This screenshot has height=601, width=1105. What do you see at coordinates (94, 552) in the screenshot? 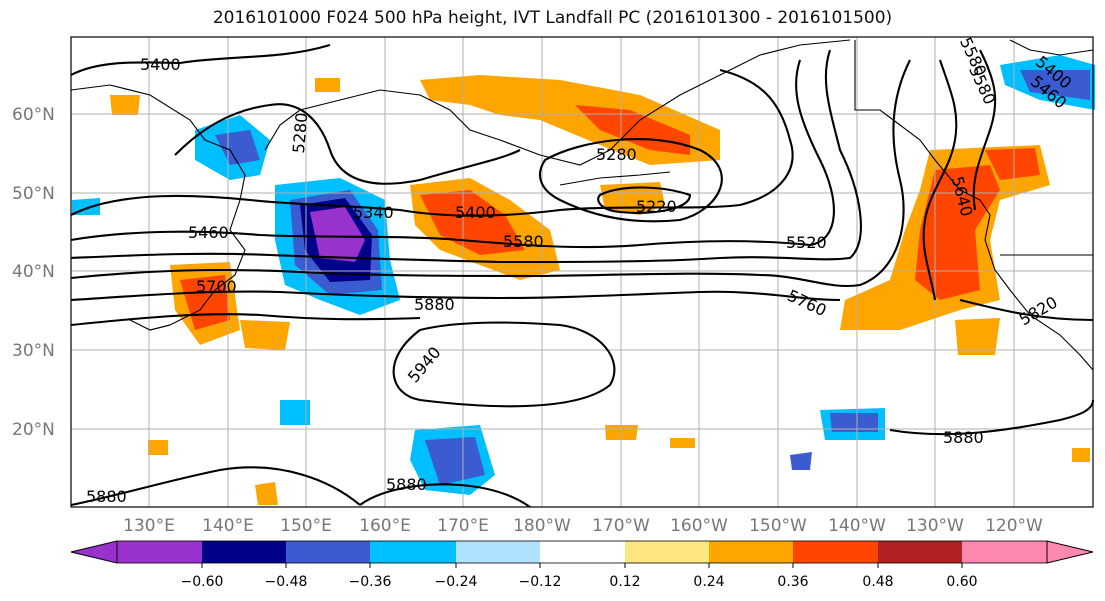
I see `colorbar-extend-min` at bounding box center [94, 552].